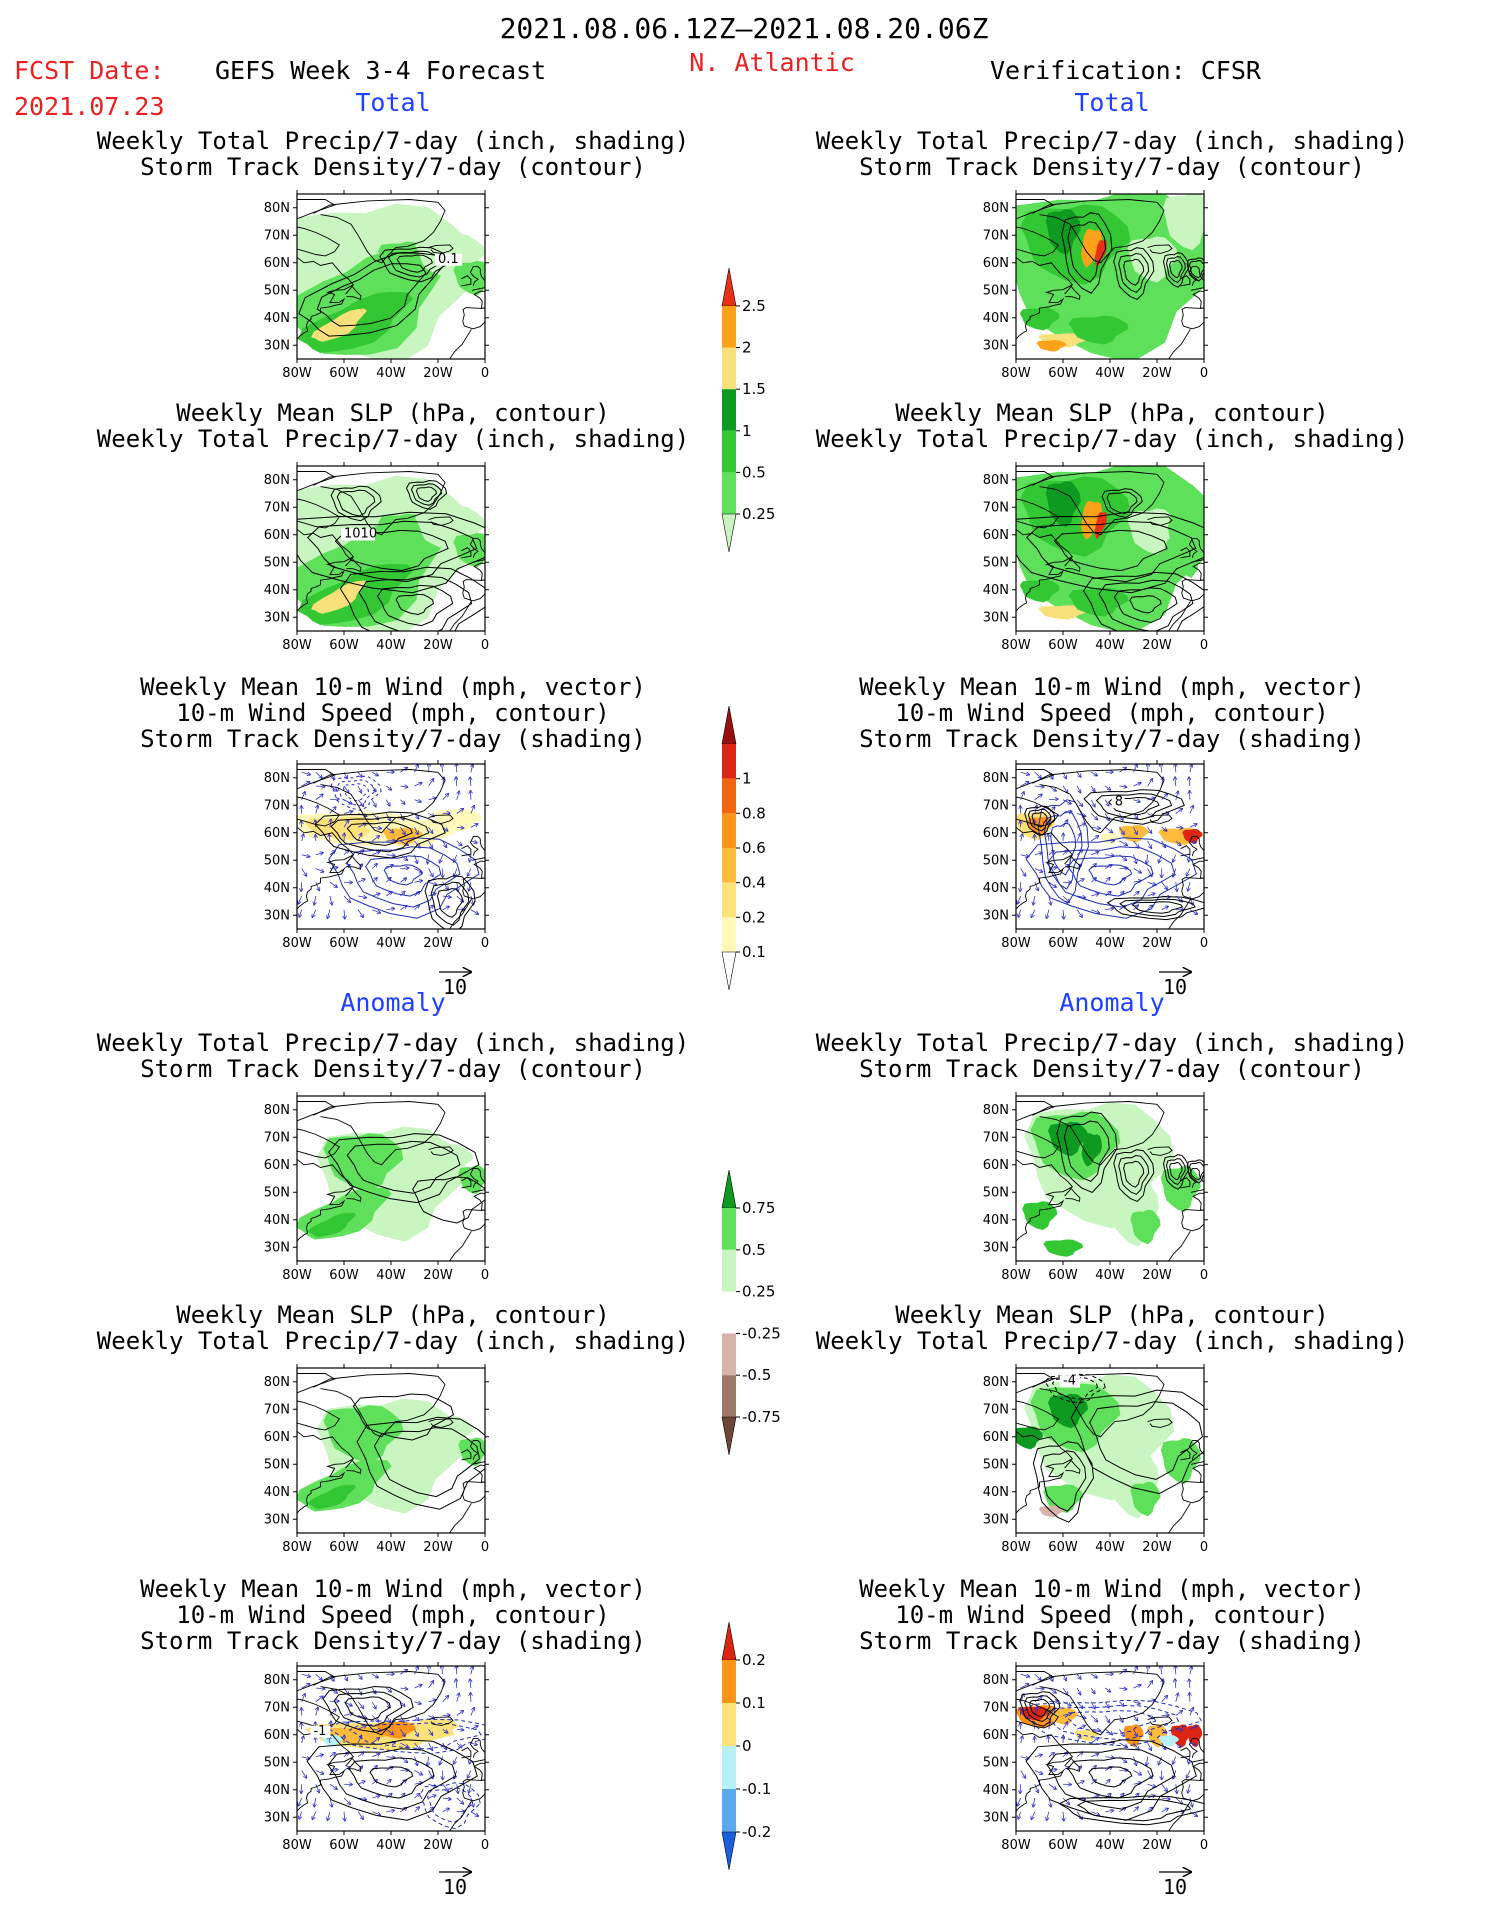 The height and width of the screenshot is (1925, 1487). Describe the element at coordinates (756, 1832) in the screenshot. I see `colorbar-label: -0.2` at that location.